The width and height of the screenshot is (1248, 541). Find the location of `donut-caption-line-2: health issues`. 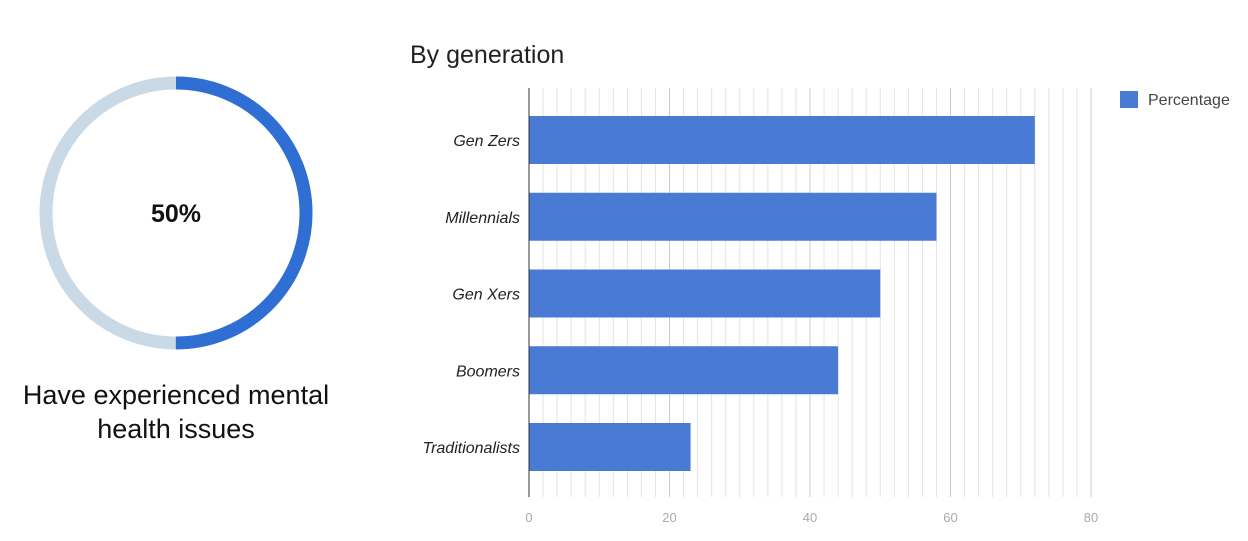

donut-caption-line-2: health issues is located at coordinates (176, 429).